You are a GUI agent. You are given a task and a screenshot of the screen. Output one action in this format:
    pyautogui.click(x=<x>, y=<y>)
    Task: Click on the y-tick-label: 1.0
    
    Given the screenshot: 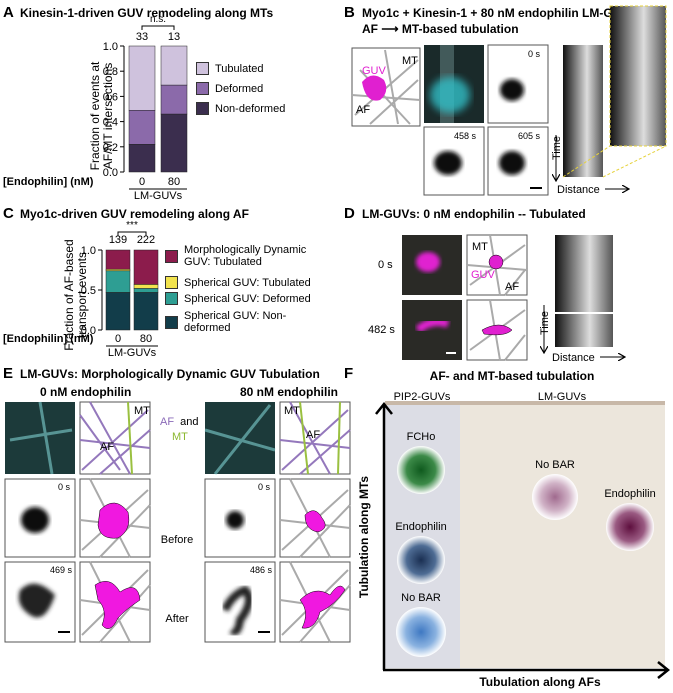 What is the action you would take?
    pyautogui.click(x=88, y=251)
    